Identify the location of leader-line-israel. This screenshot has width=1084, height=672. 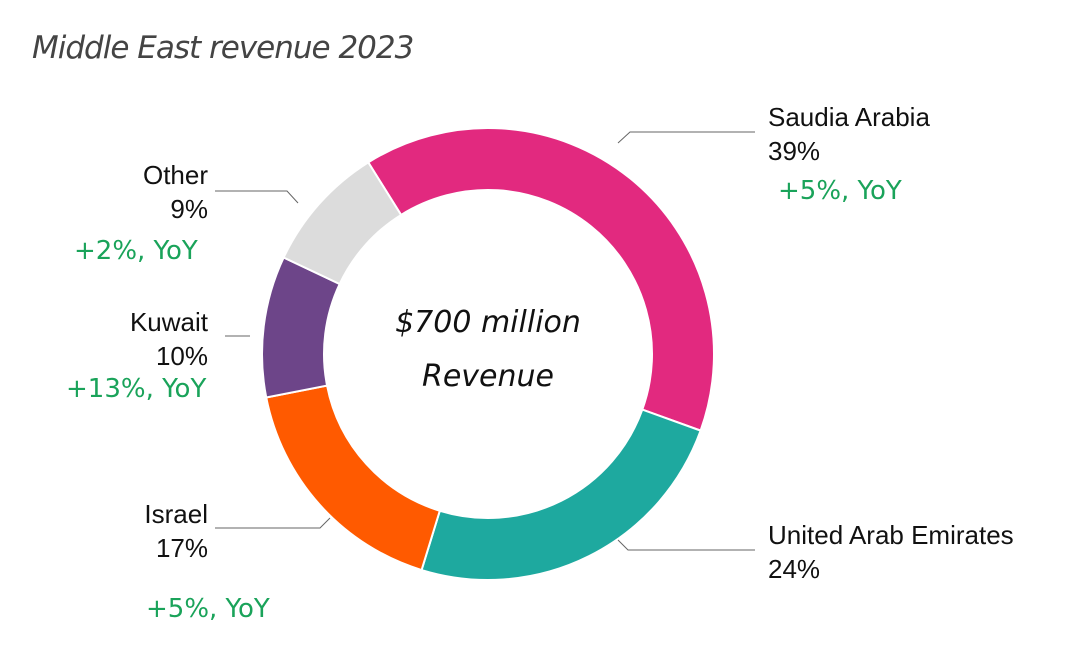
(273, 523).